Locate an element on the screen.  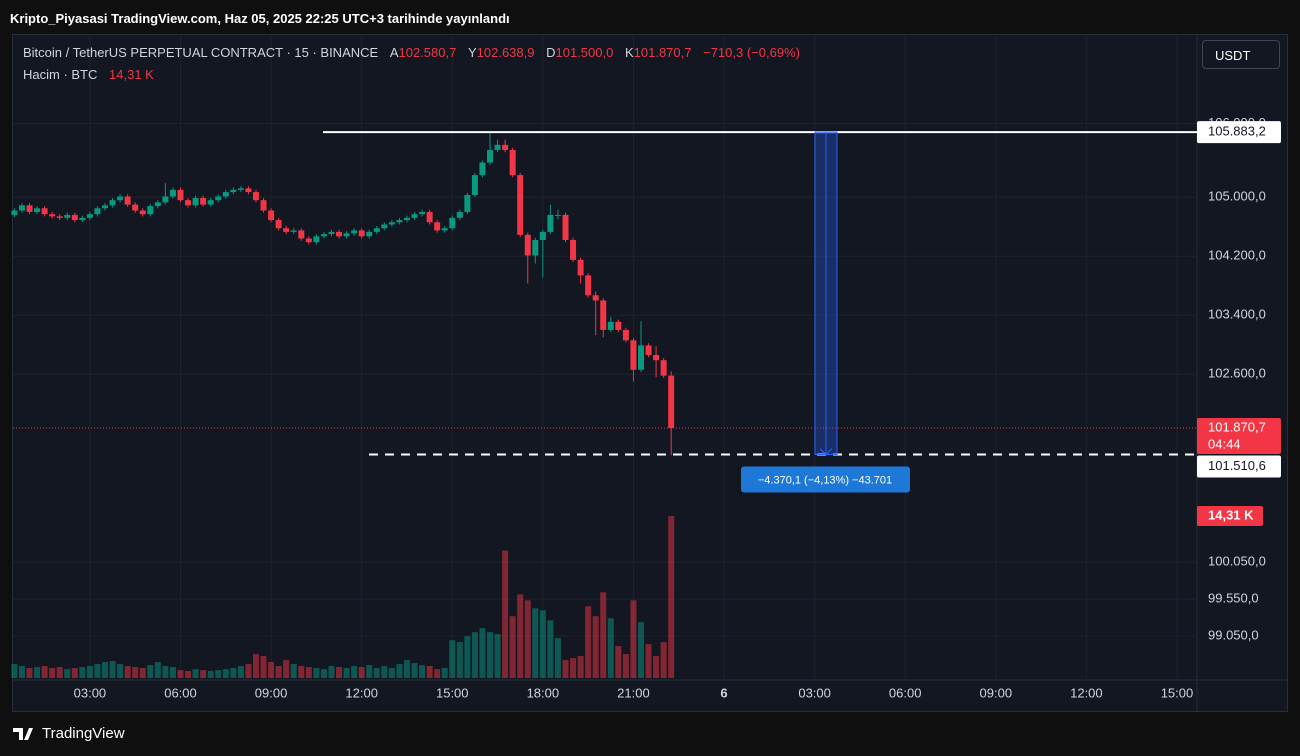
y-tick-label: 105.000,0 is located at coordinates (1237, 196).